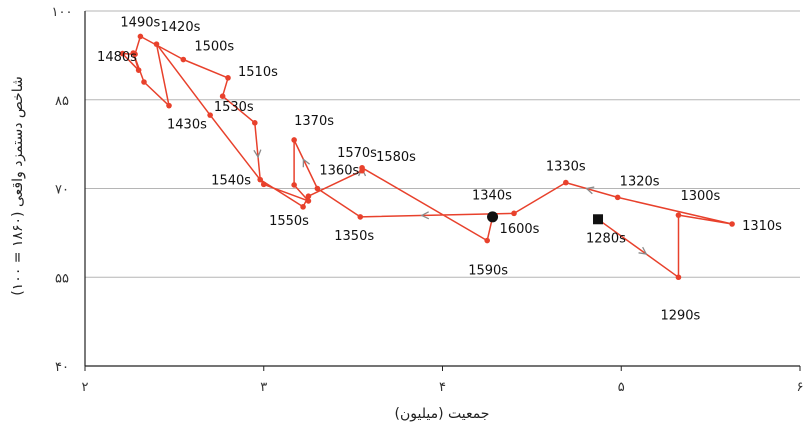 This screenshot has height=432, width=810. What do you see at coordinates (18, 185) in the screenshot?
I see `y-axis-title: شاخص دستمزد واقعی (۱۸۶۰ = ۱۰۰)` at bounding box center [18, 185].